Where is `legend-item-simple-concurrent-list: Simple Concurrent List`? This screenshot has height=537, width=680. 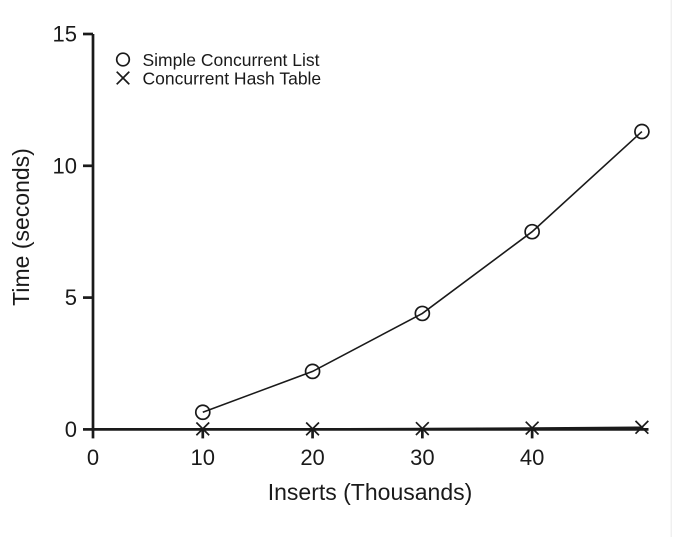 legend-item-simple-concurrent-list: Simple Concurrent List is located at coordinates (217, 60).